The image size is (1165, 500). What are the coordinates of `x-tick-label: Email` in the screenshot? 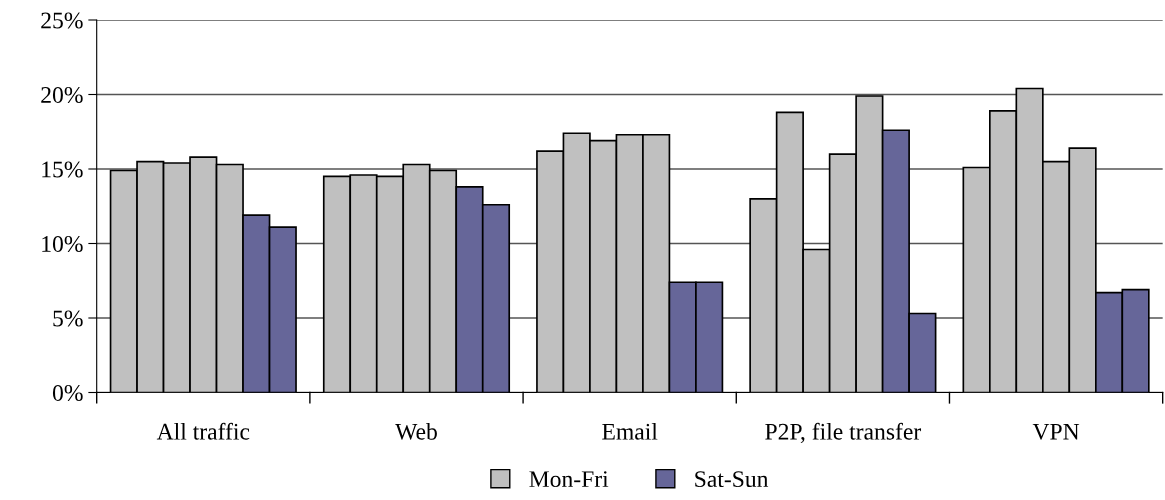 It's located at (630, 431).